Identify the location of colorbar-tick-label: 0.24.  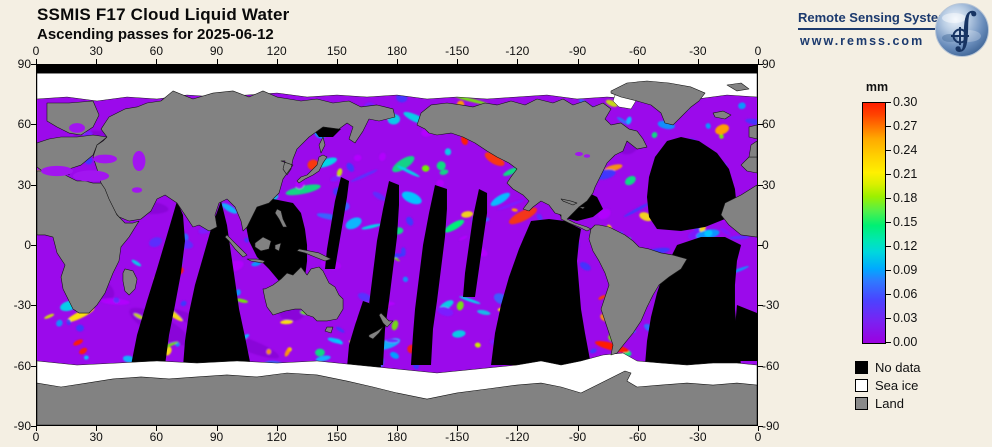
(905, 150).